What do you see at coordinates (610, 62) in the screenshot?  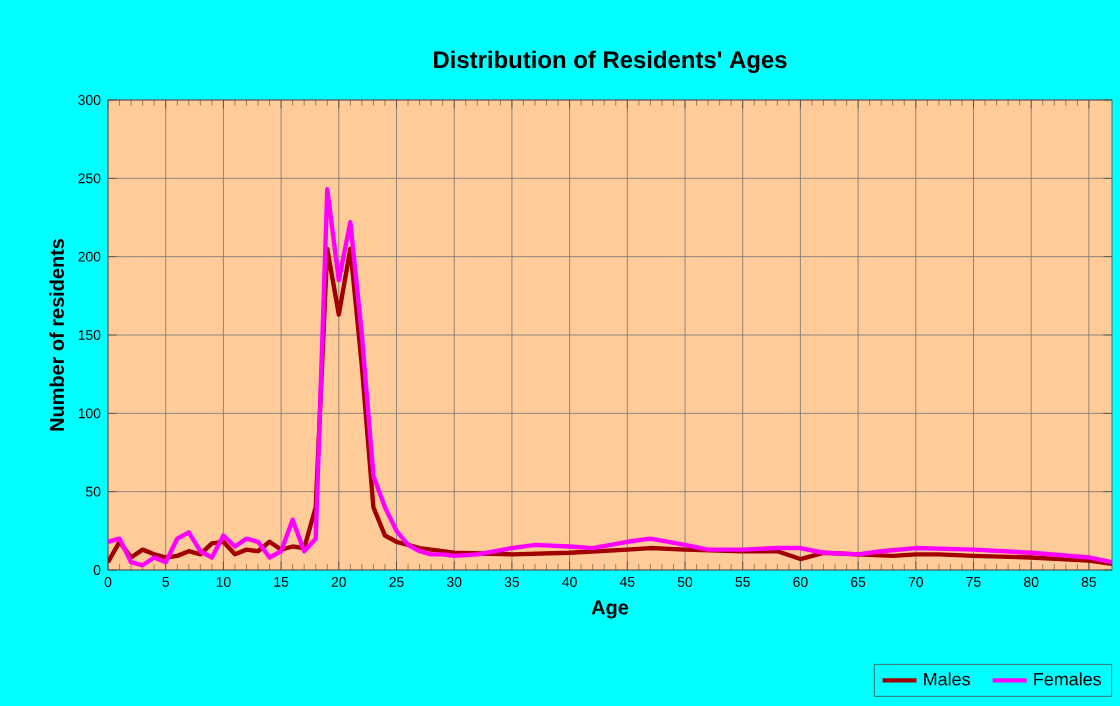 I see `chart-title: Distribution of Residents' Ages` at bounding box center [610, 62].